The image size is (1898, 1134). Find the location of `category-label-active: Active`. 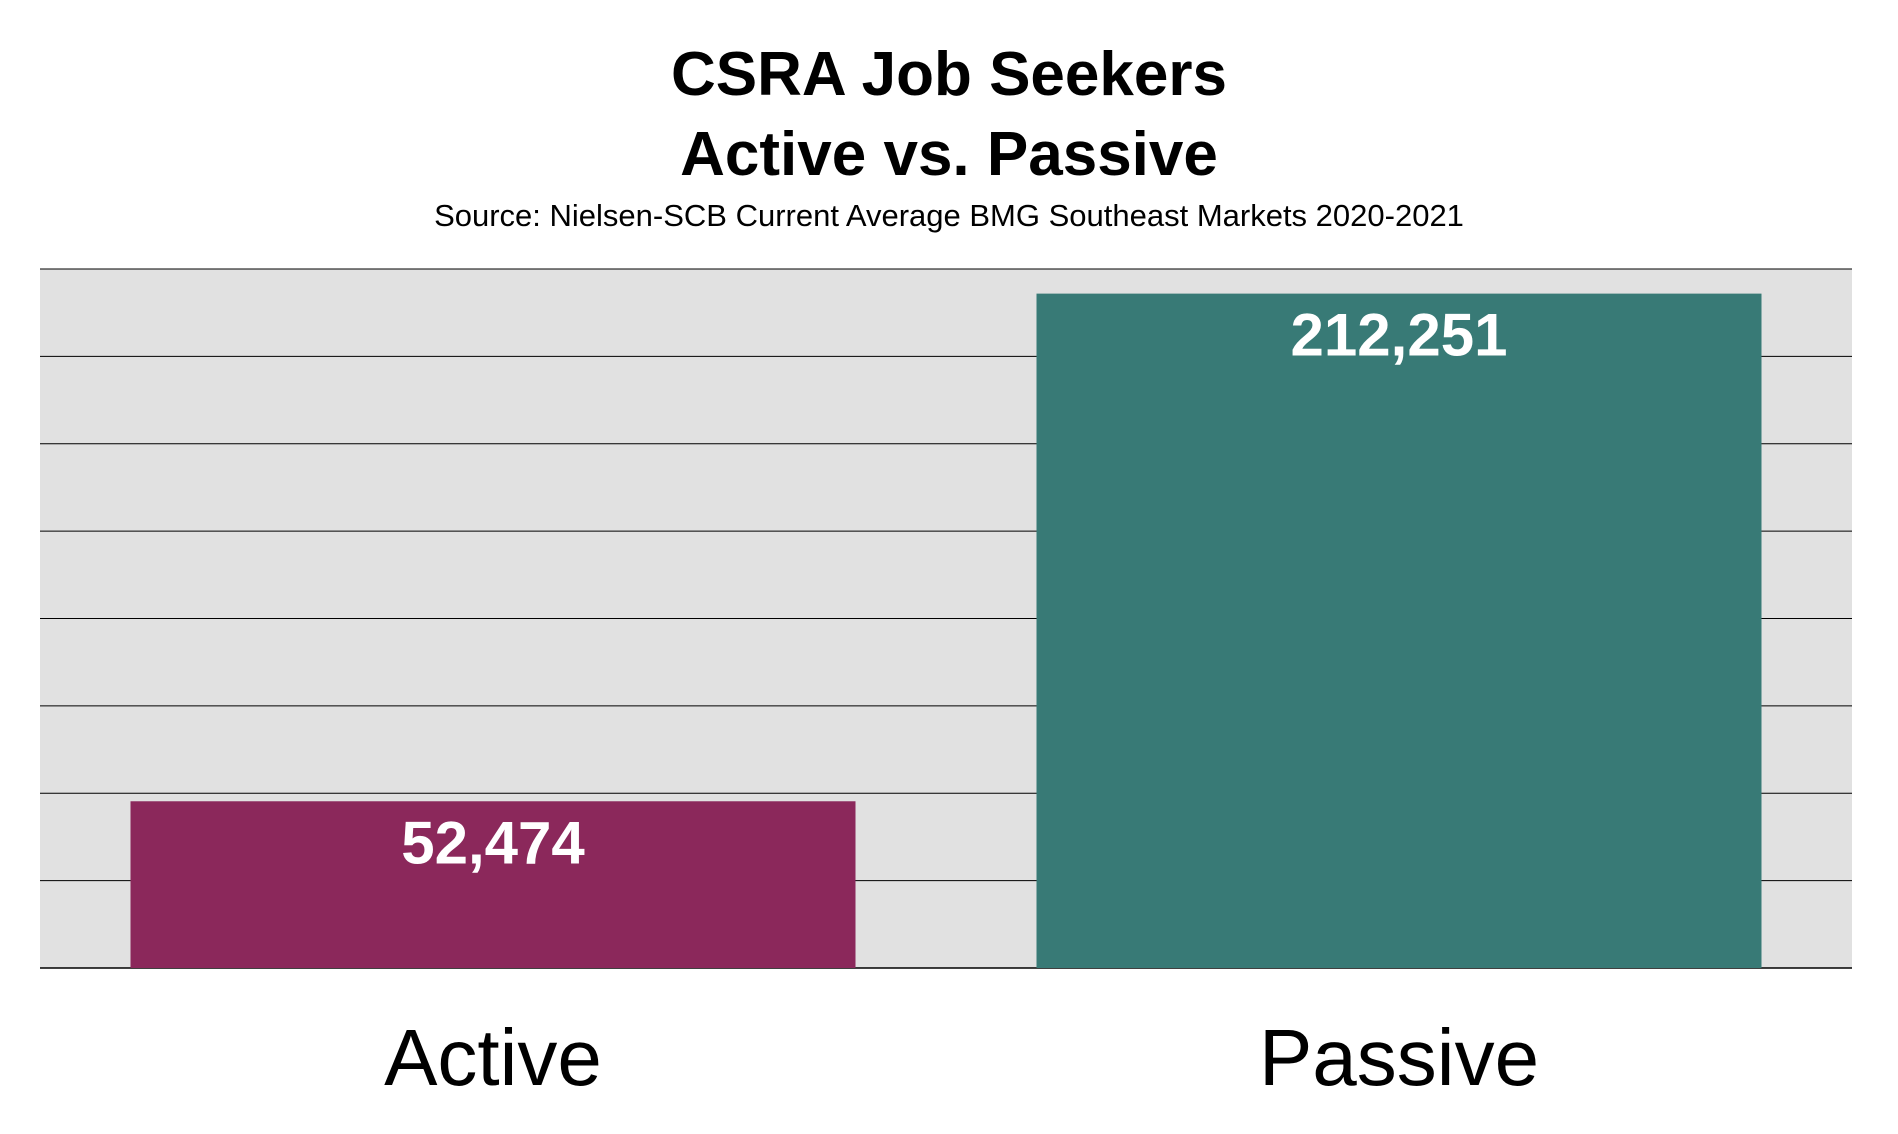

category-label-active: Active is located at coordinates (493, 1057).